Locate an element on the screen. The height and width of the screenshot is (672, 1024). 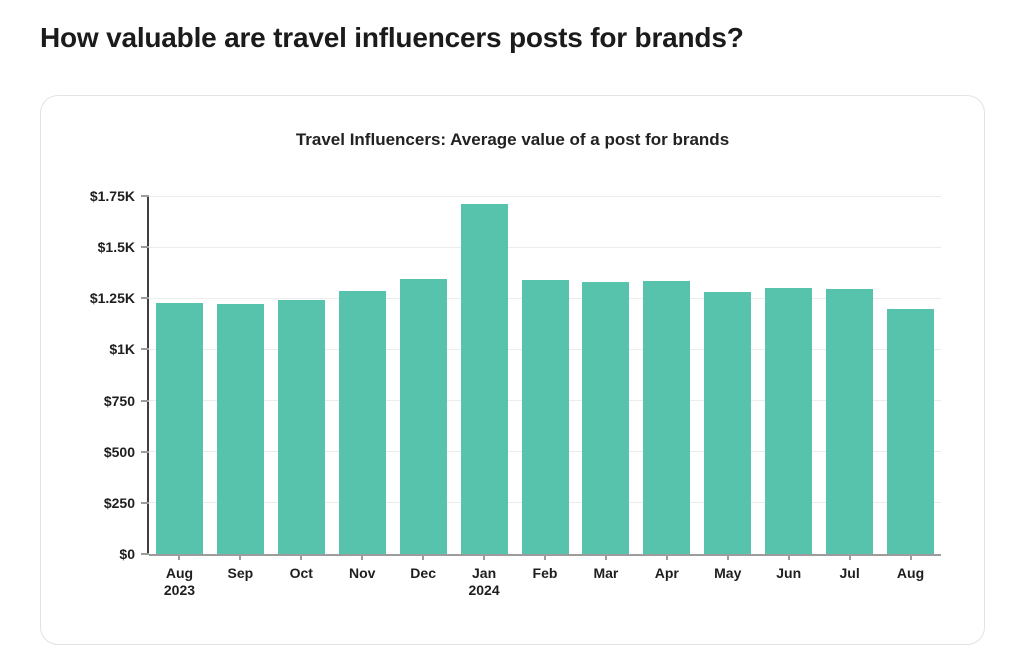
bar-jul is located at coordinates (850, 421).